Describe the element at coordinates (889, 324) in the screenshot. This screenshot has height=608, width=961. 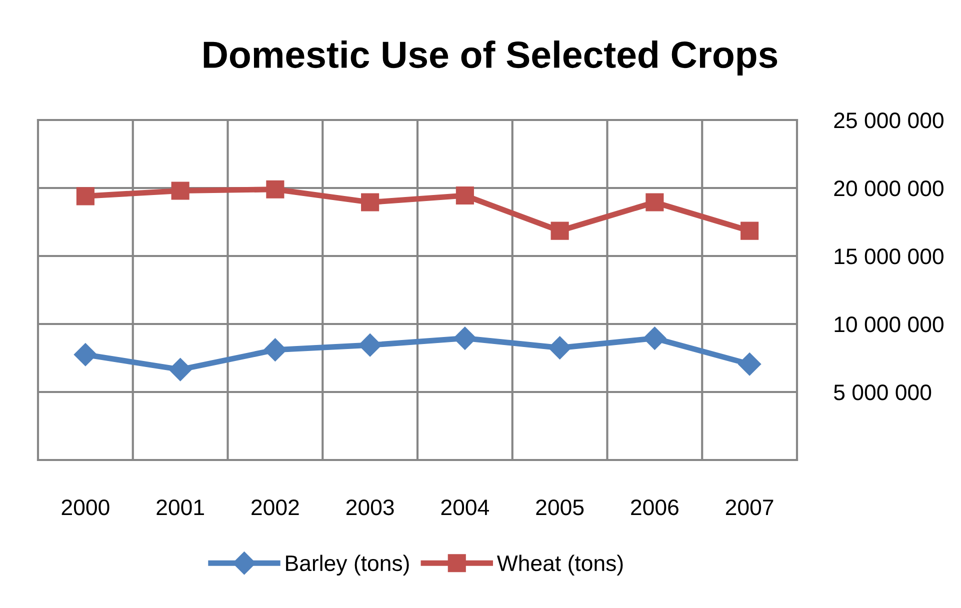
I see `y-tick-label: 10 000 000` at that location.